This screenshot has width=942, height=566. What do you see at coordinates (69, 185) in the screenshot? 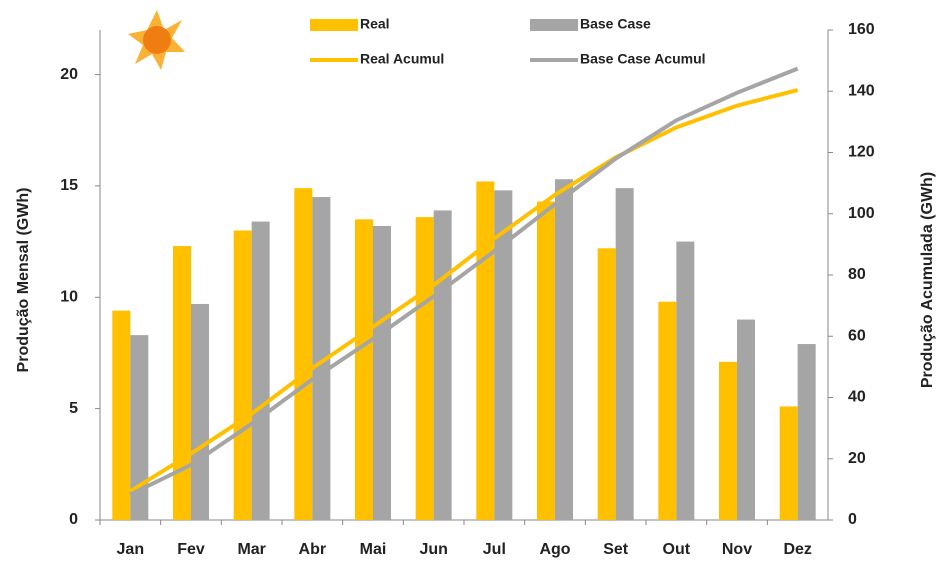
I see `y-tick-label: 15` at bounding box center [69, 185].